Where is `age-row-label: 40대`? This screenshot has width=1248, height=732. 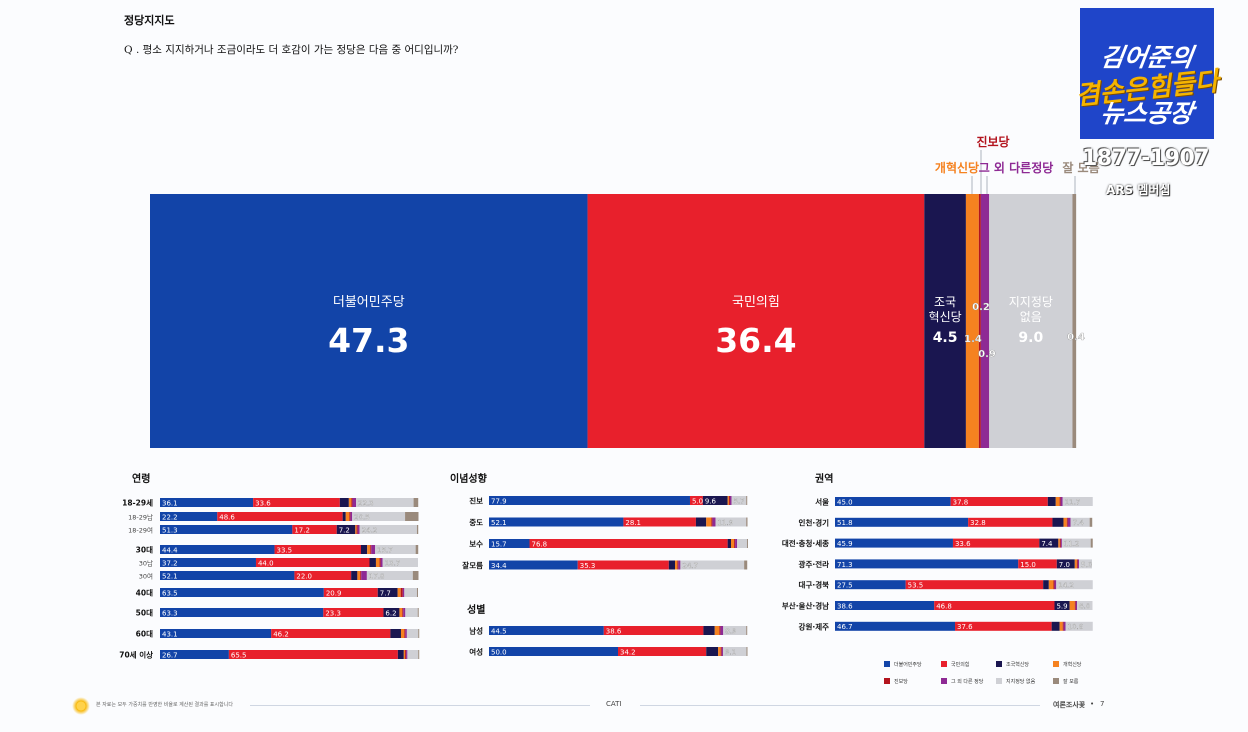
age-row-label: 40대 is located at coordinates (144, 593).